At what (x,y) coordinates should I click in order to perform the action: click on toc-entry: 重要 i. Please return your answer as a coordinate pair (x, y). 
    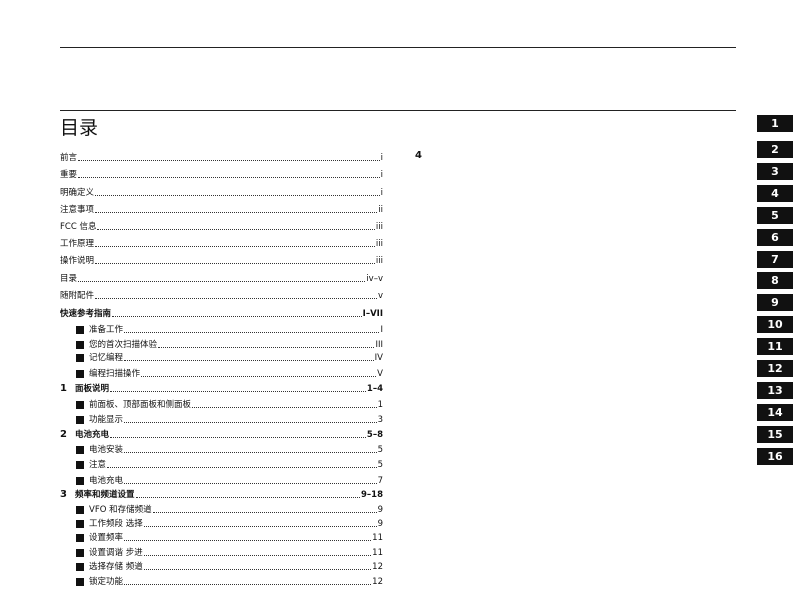
    Looking at the image, I should click on (221, 174).